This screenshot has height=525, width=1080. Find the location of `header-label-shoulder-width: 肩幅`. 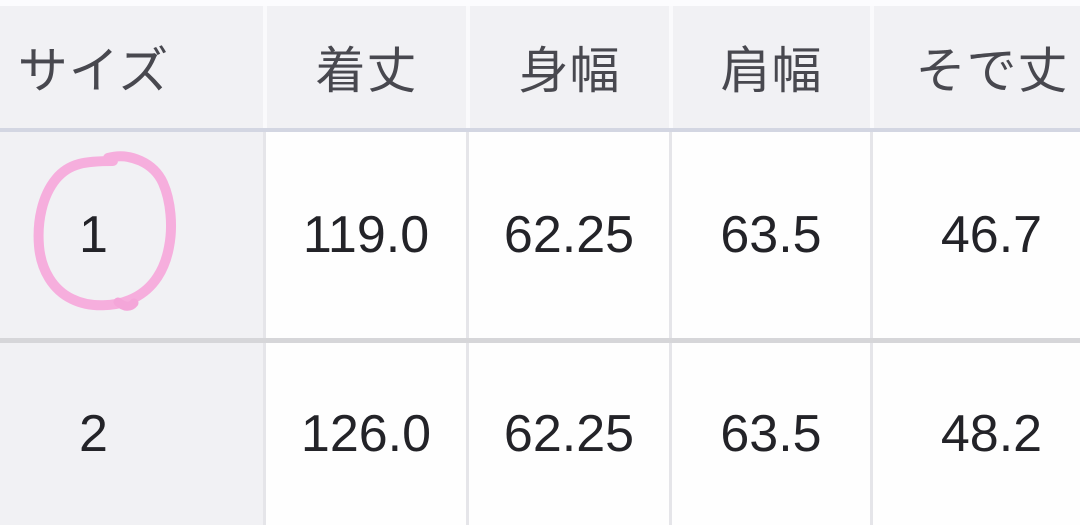

header-label-shoulder-width: 肩幅 is located at coordinates (771, 71).